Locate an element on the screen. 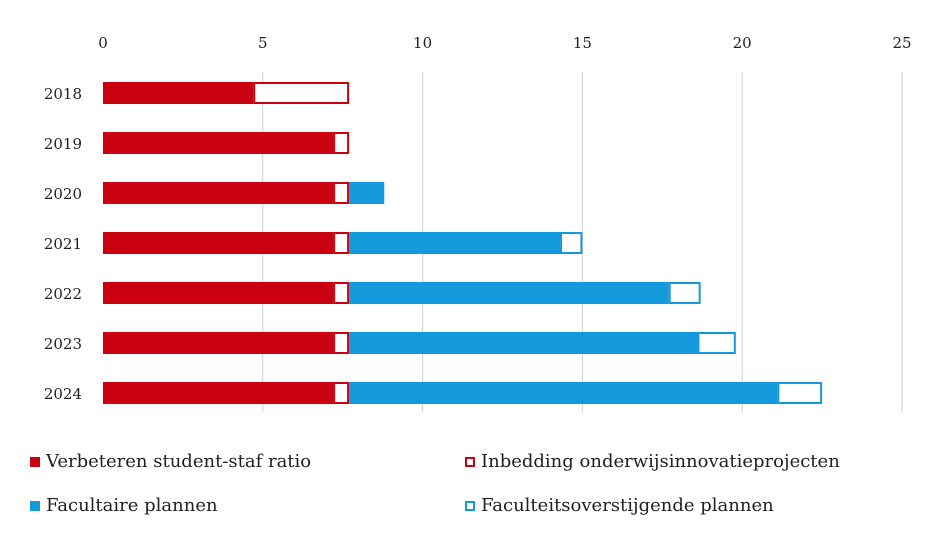 The height and width of the screenshot is (538, 929). legend-label: Faculteitsoverstijgende plannen is located at coordinates (627, 505).